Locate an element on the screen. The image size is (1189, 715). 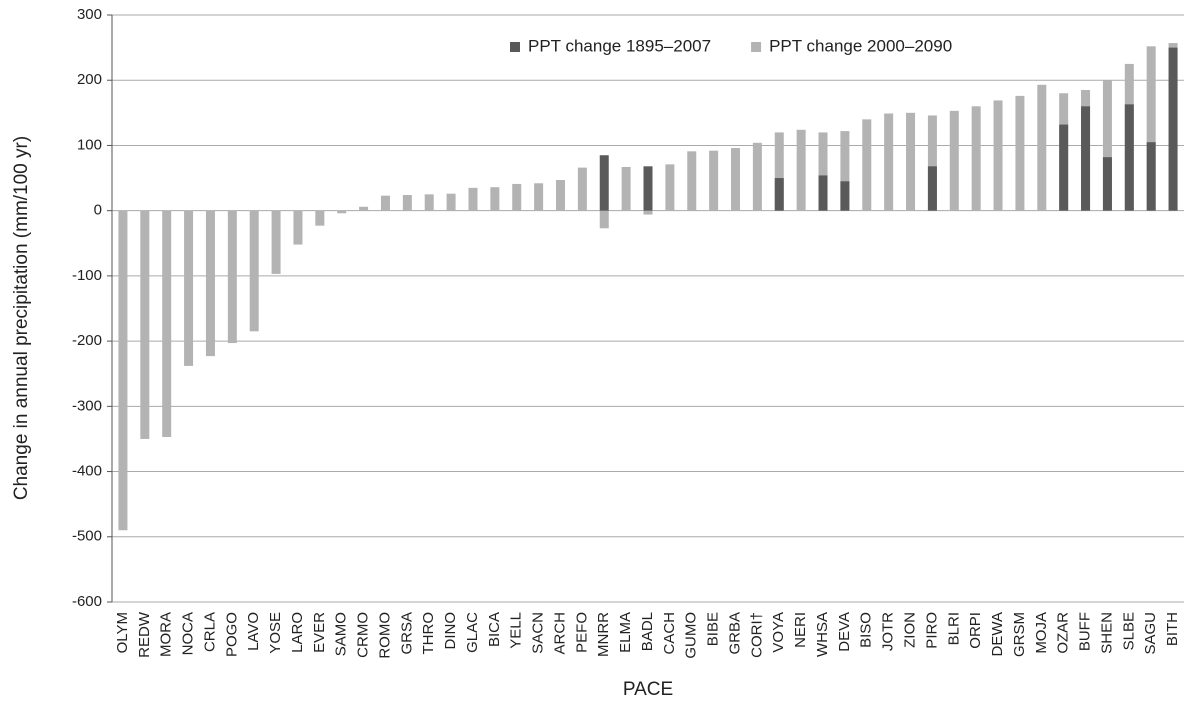
x-tick-label: BICA is located at coordinates (494, 629).